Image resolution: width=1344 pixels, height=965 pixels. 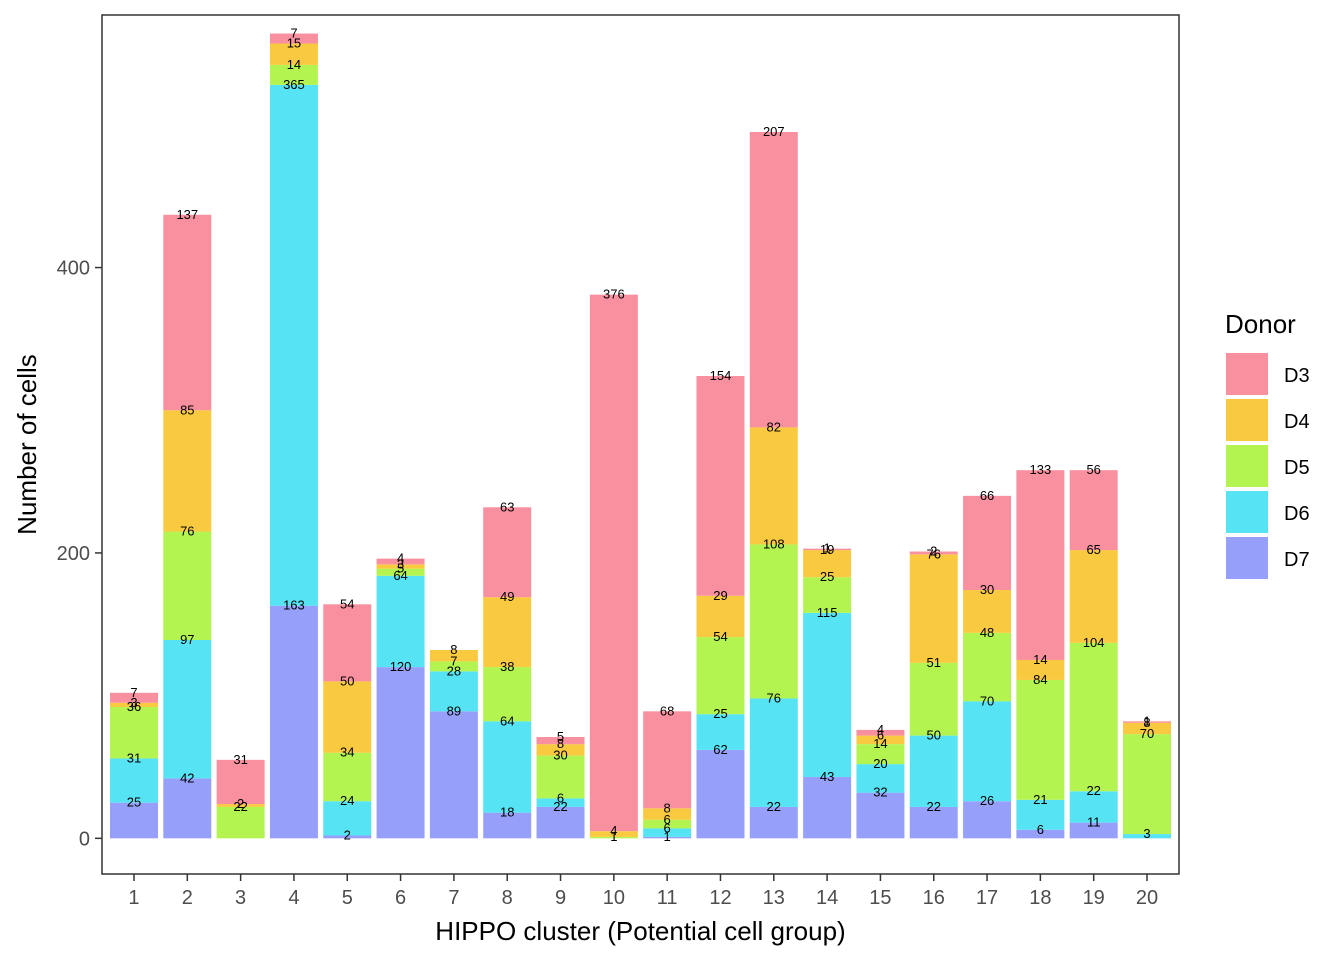 What do you see at coordinates (987, 589) in the screenshot?
I see `data-label-d4-cluster-17: 30` at bounding box center [987, 589].